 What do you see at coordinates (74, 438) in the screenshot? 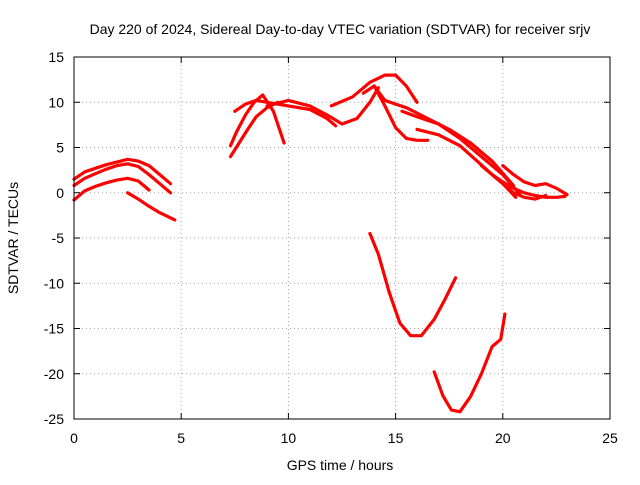
I see `x-tick-label: 0` at bounding box center [74, 438].